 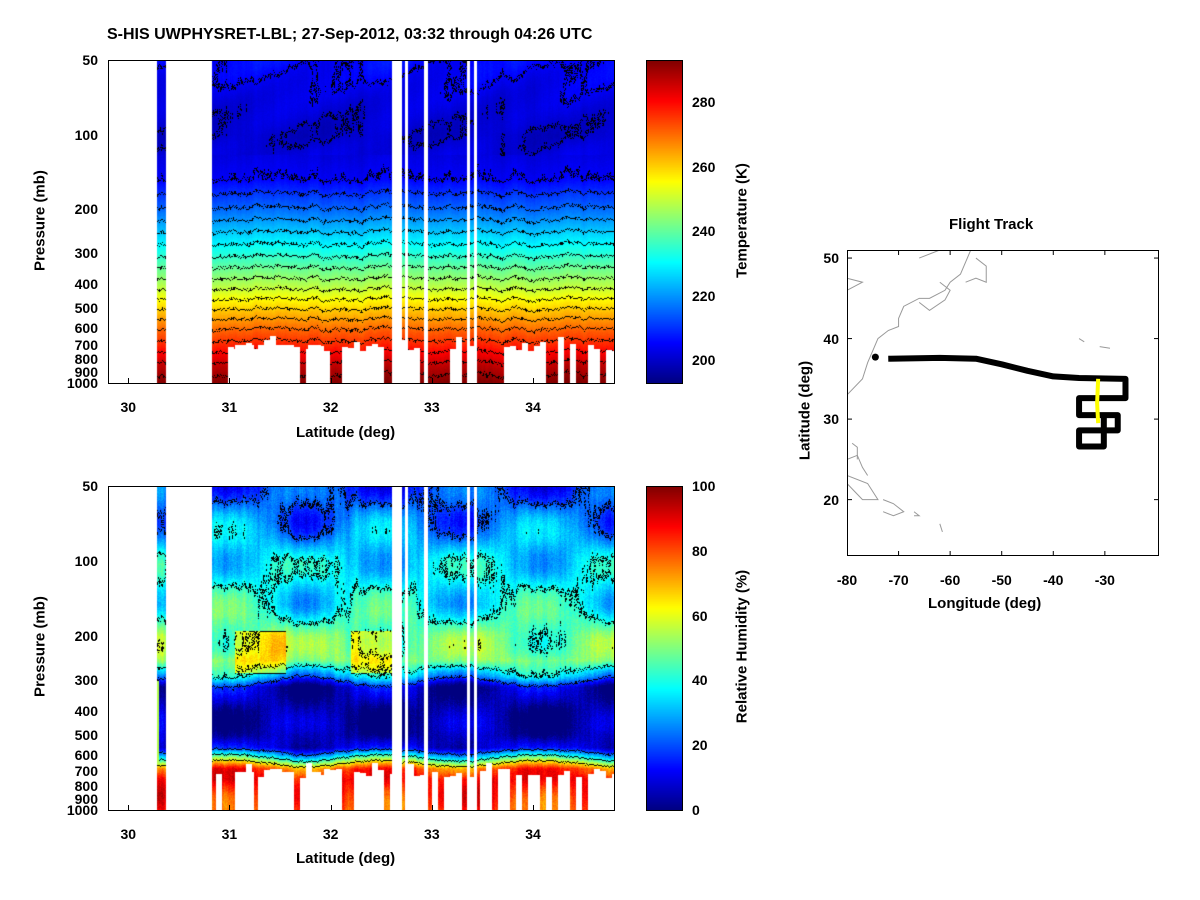 I want to click on y-tick-label: 40, so click(x=831, y=338).